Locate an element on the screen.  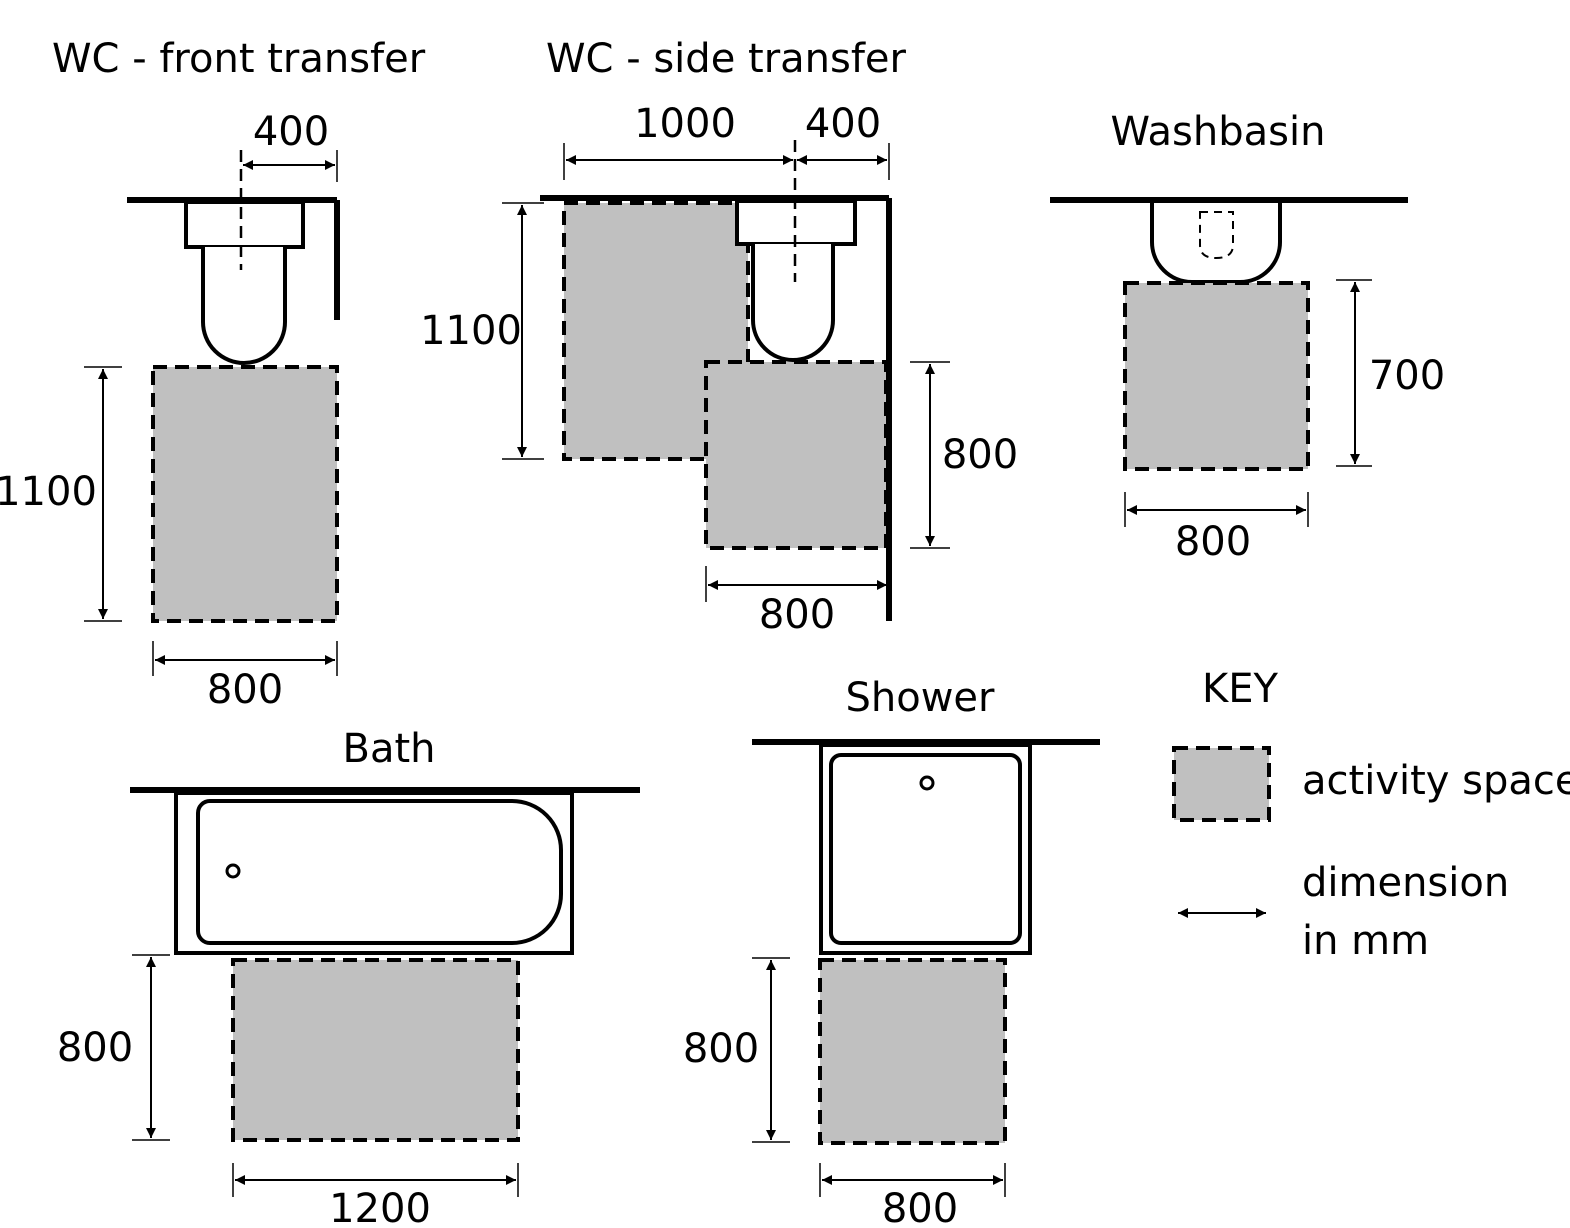
dimension-label: 1200 is located at coordinates (380, 1207).